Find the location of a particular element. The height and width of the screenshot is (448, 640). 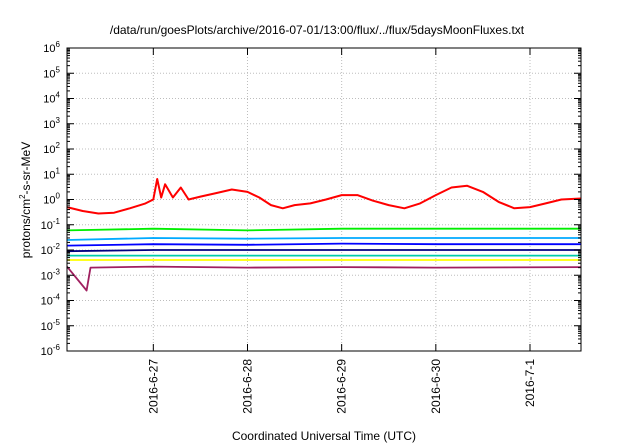

y-tick-label-exponent: -2 is located at coordinates (57, 246).